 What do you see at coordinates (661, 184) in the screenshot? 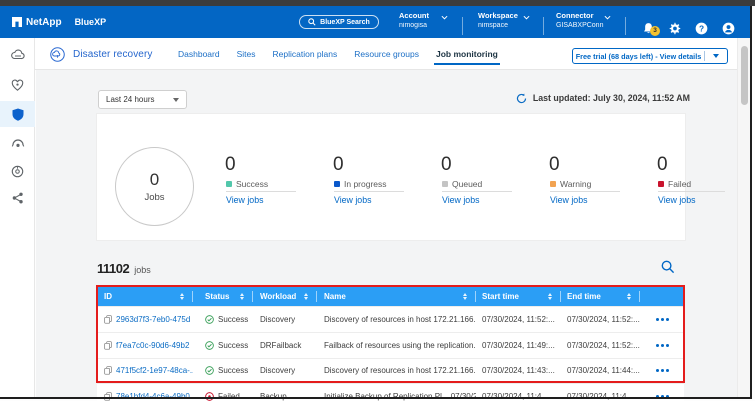
I see `failed-swatch` at bounding box center [661, 184].